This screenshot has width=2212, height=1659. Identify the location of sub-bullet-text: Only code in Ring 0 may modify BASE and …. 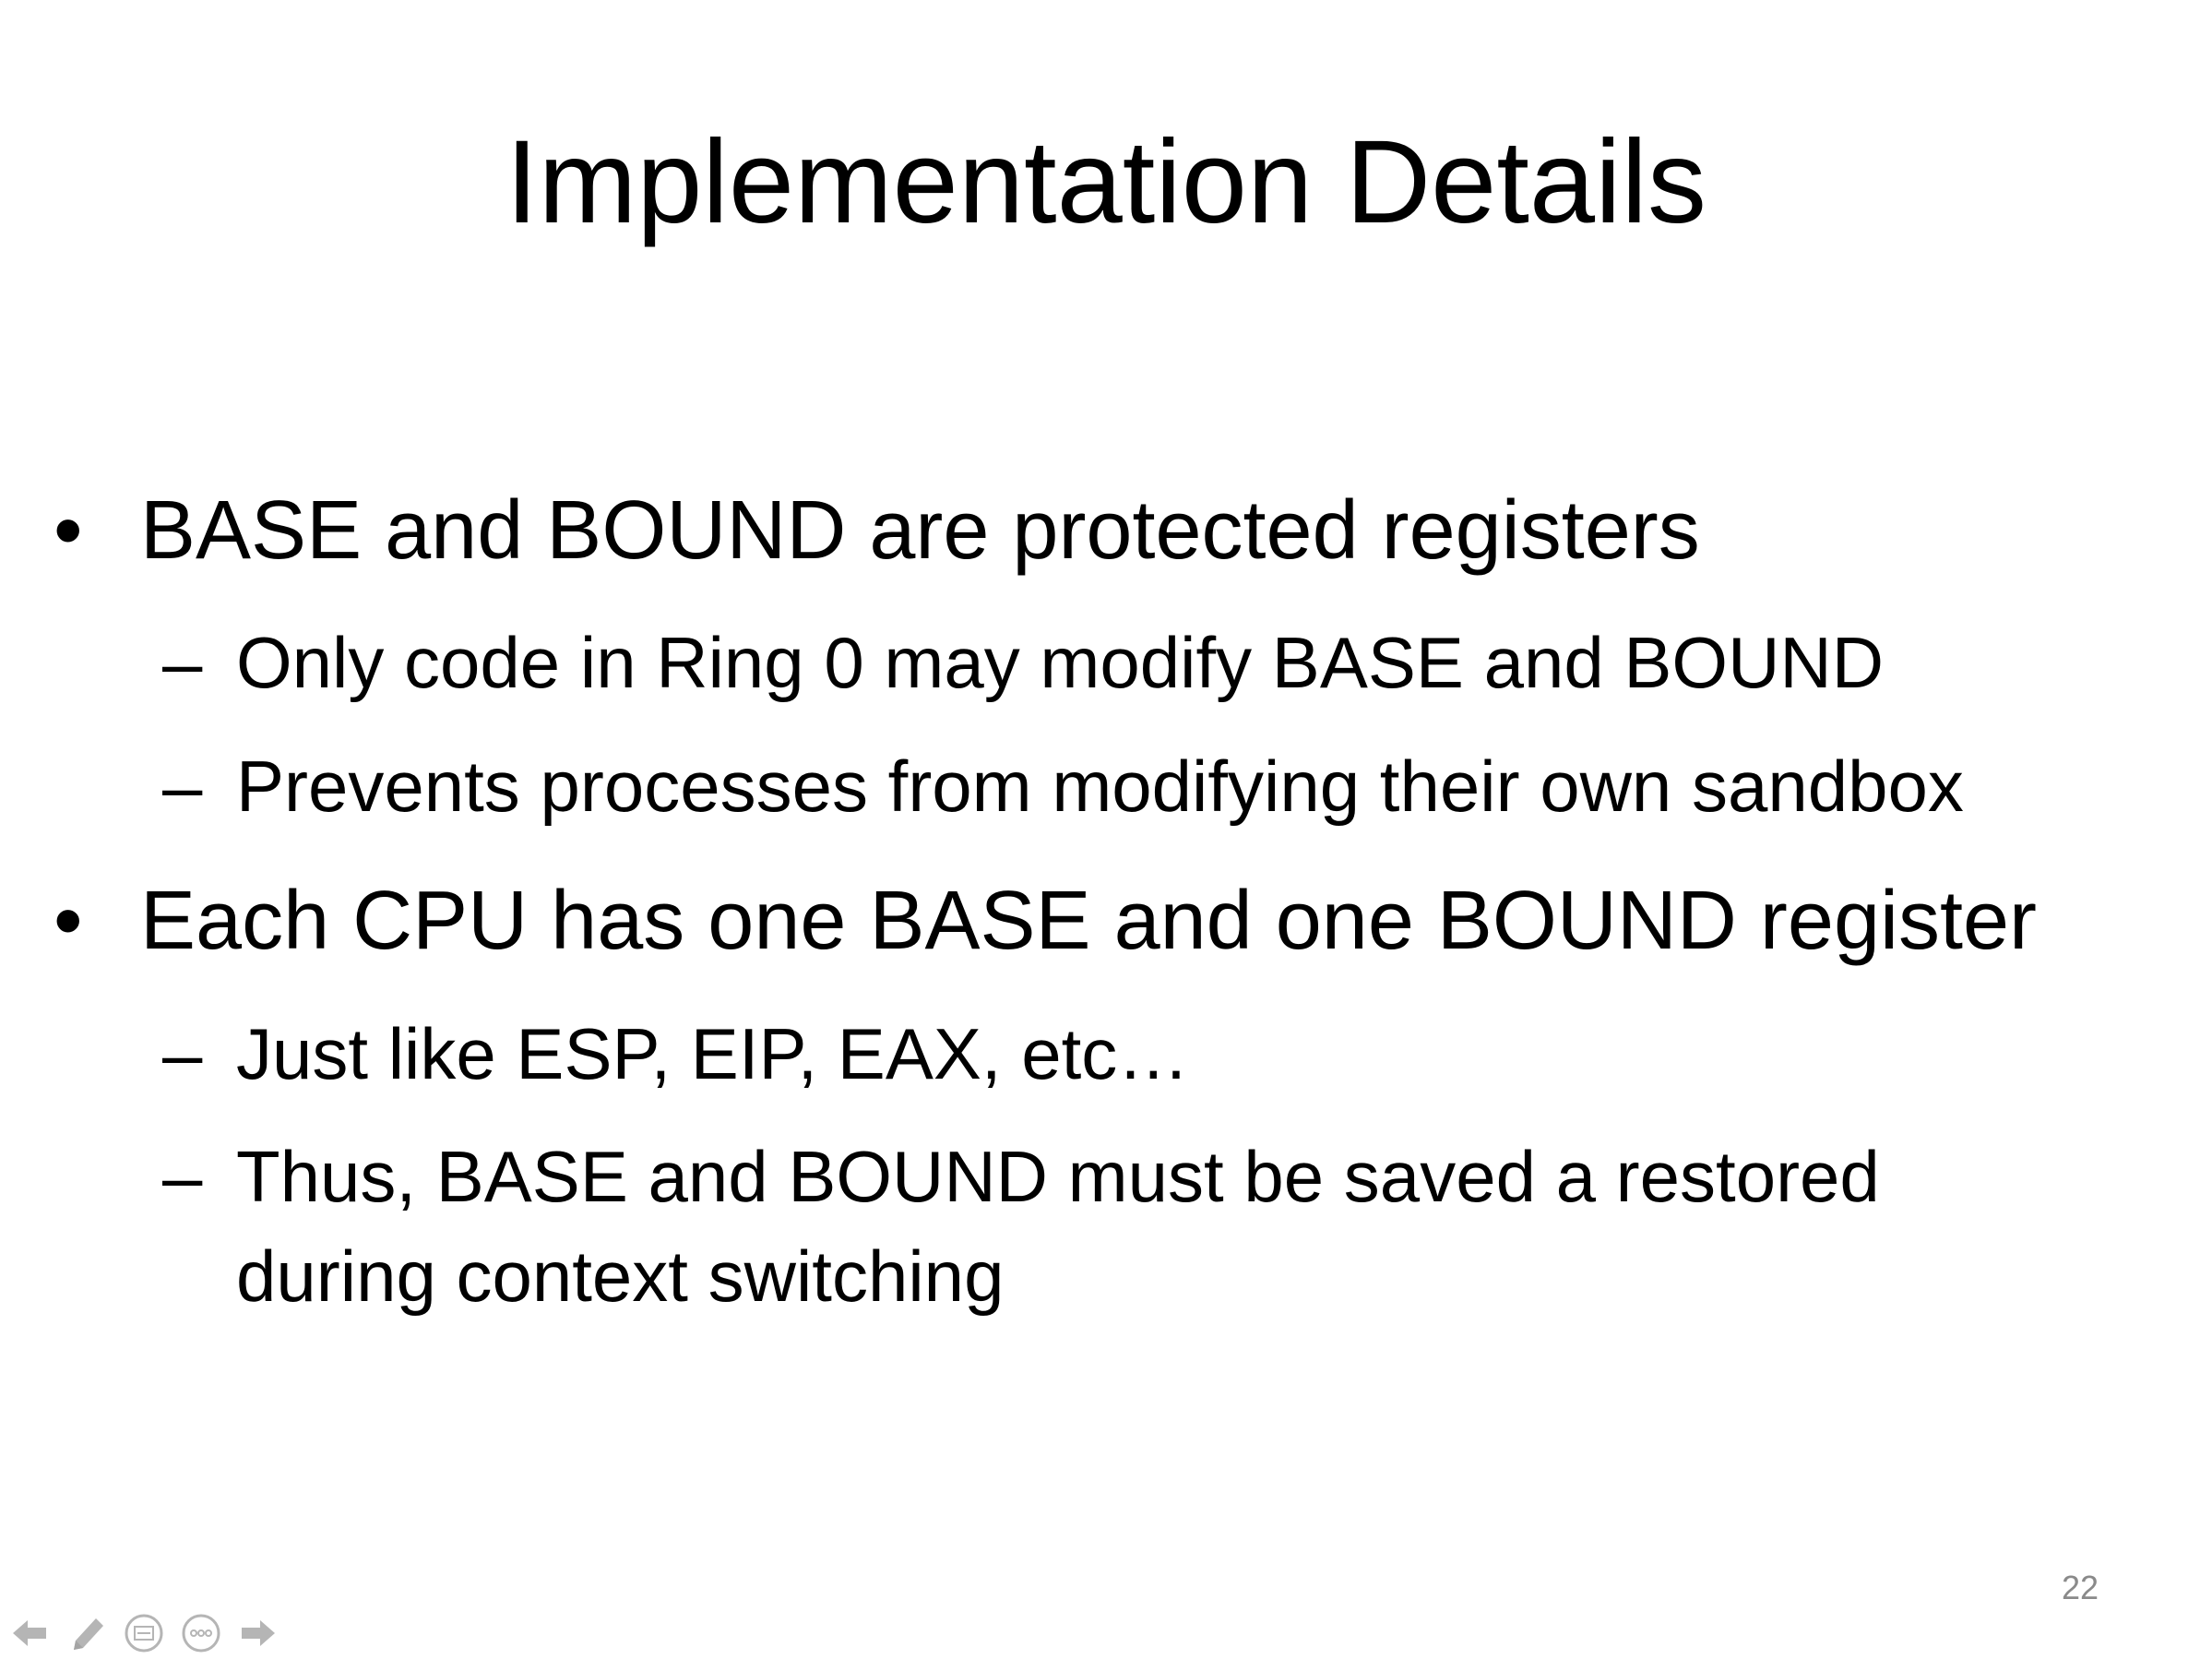
(1061, 662).